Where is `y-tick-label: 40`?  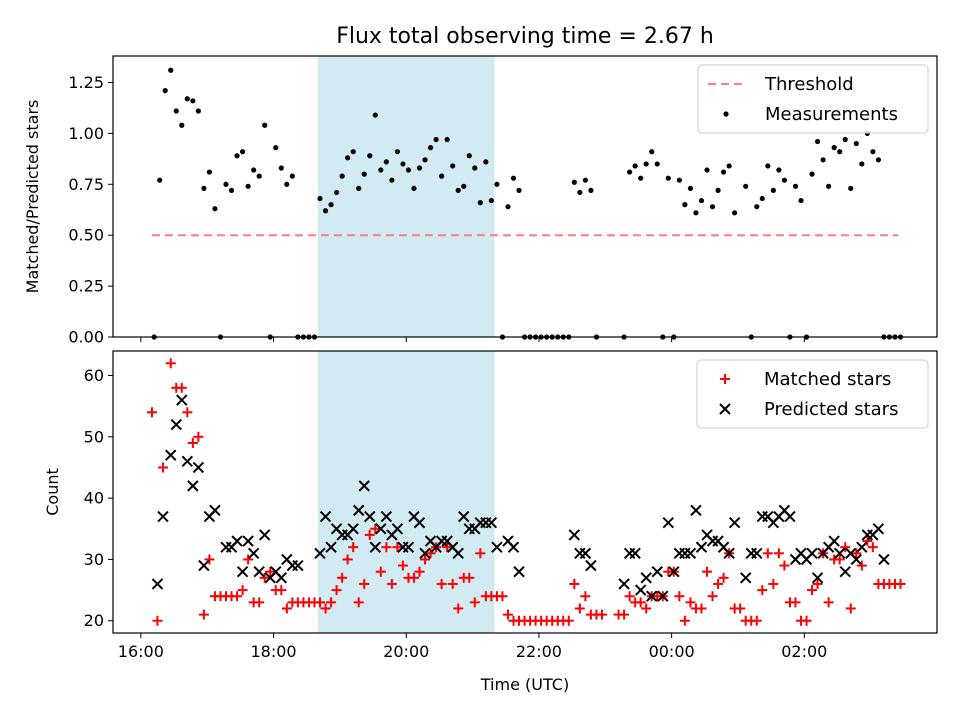
y-tick-label: 40 is located at coordinates (94, 498).